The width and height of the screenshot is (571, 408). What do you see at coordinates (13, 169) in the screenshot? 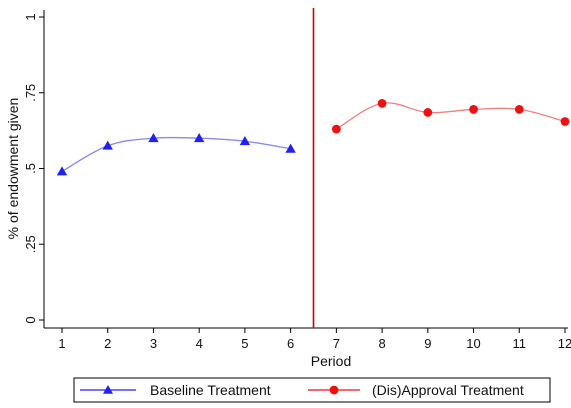
I see `y-axis-title: % of endowment given` at bounding box center [13, 169].